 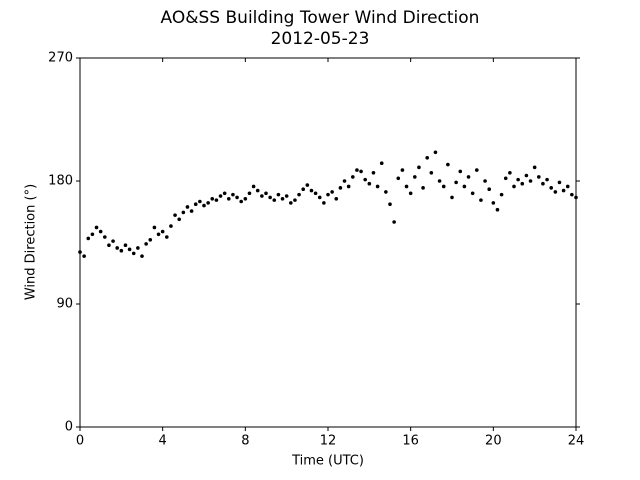 What do you see at coordinates (410, 441) in the screenshot?
I see `x-tick-label: 16` at bounding box center [410, 441].